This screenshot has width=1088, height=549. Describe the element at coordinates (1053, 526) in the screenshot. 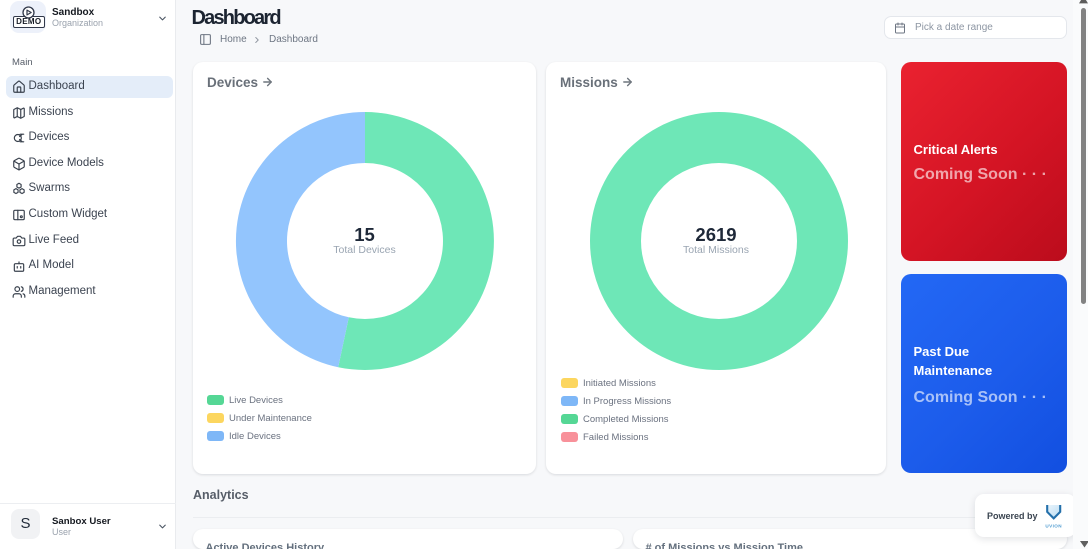

I see `svg-text: UVION` at that location.